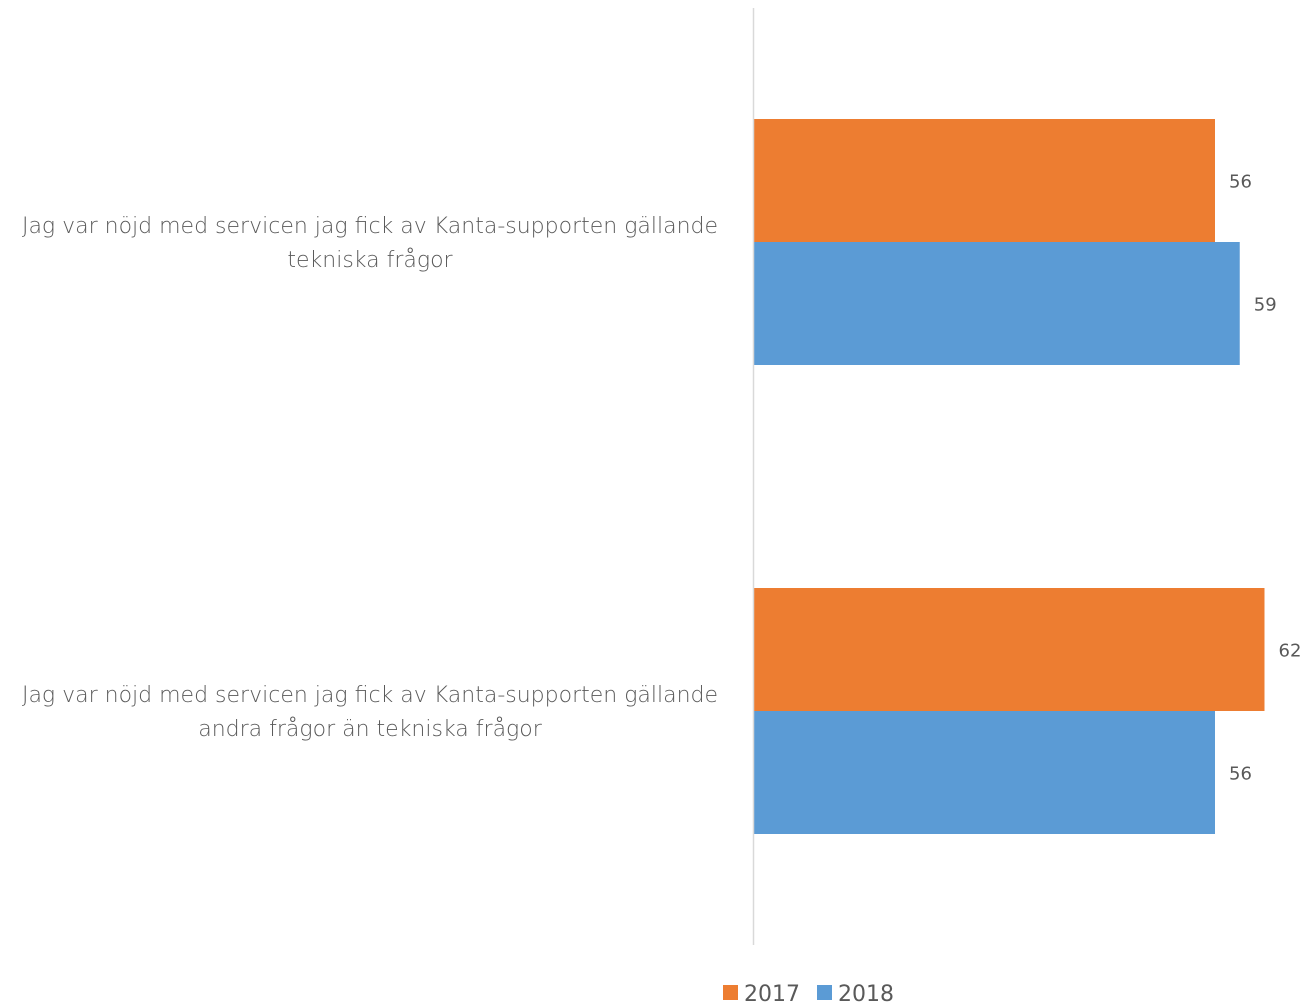 The image size is (1307, 1007). Describe the element at coordinates (808, 994) in the screenshot. I see `legend: 2017 2018` at that location.